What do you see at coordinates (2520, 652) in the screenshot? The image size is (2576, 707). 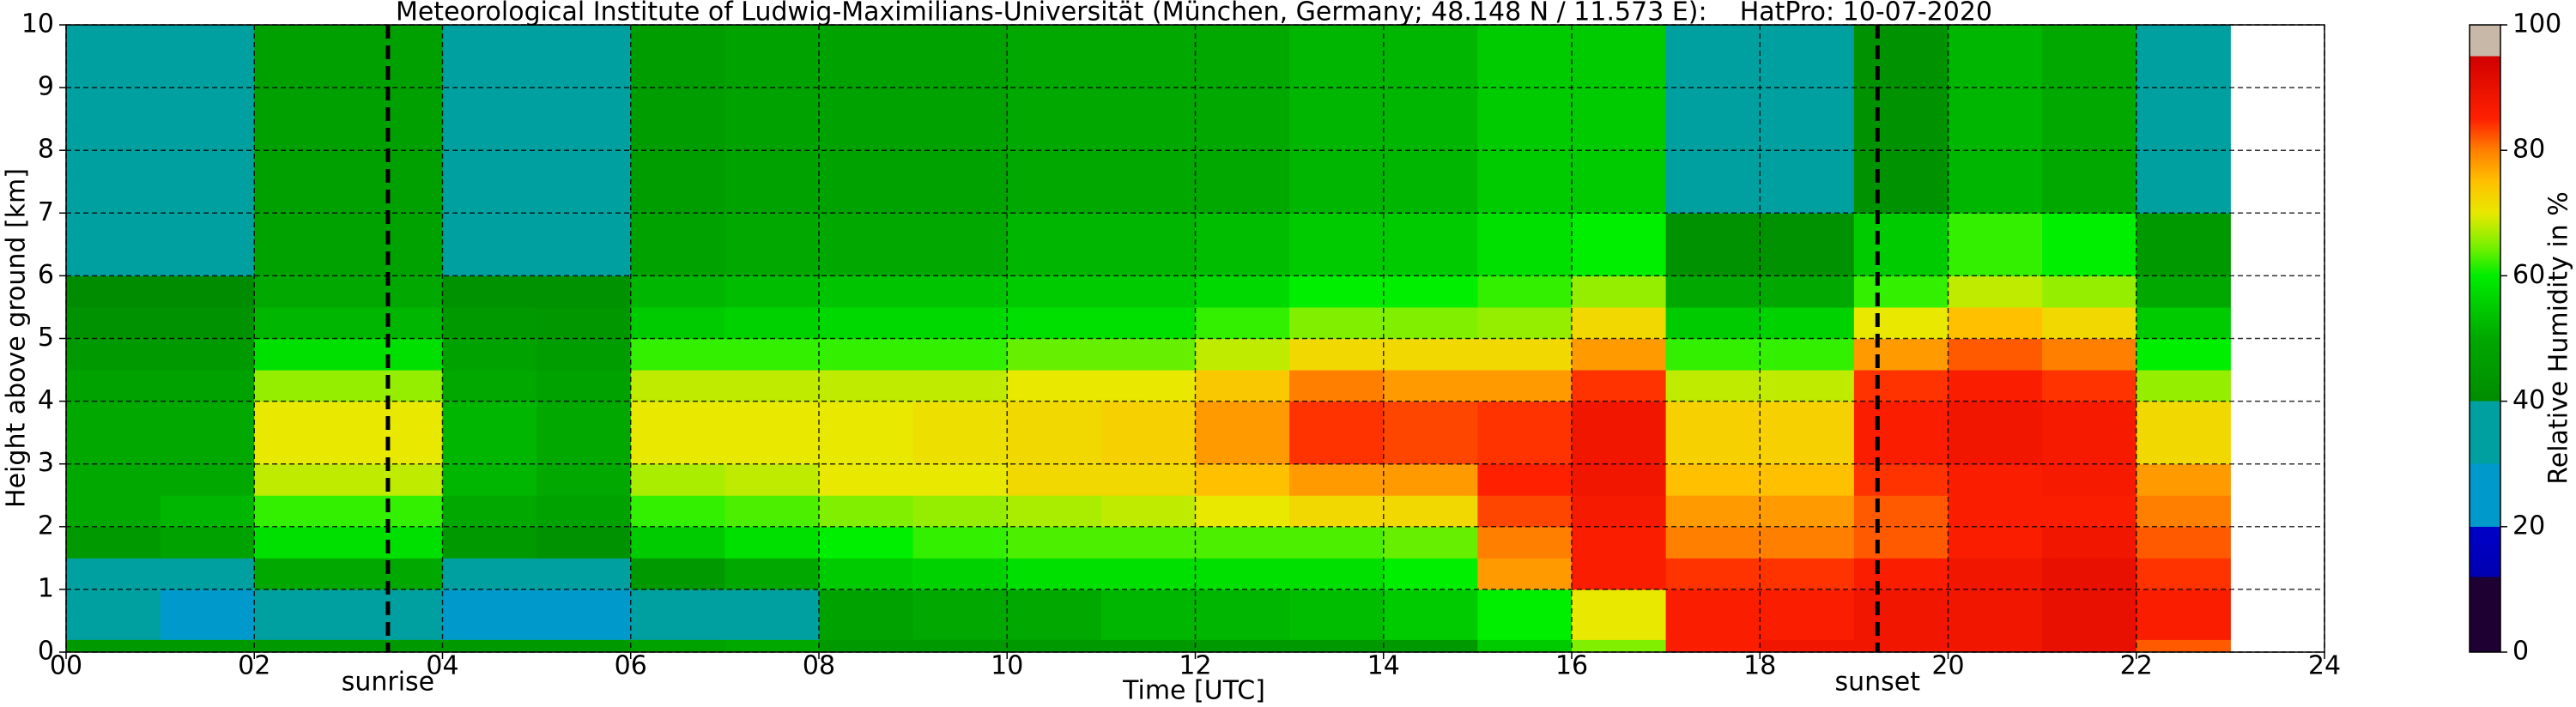 I see `colorbar-tick-label: 0` at bounding box center [2520, 652].